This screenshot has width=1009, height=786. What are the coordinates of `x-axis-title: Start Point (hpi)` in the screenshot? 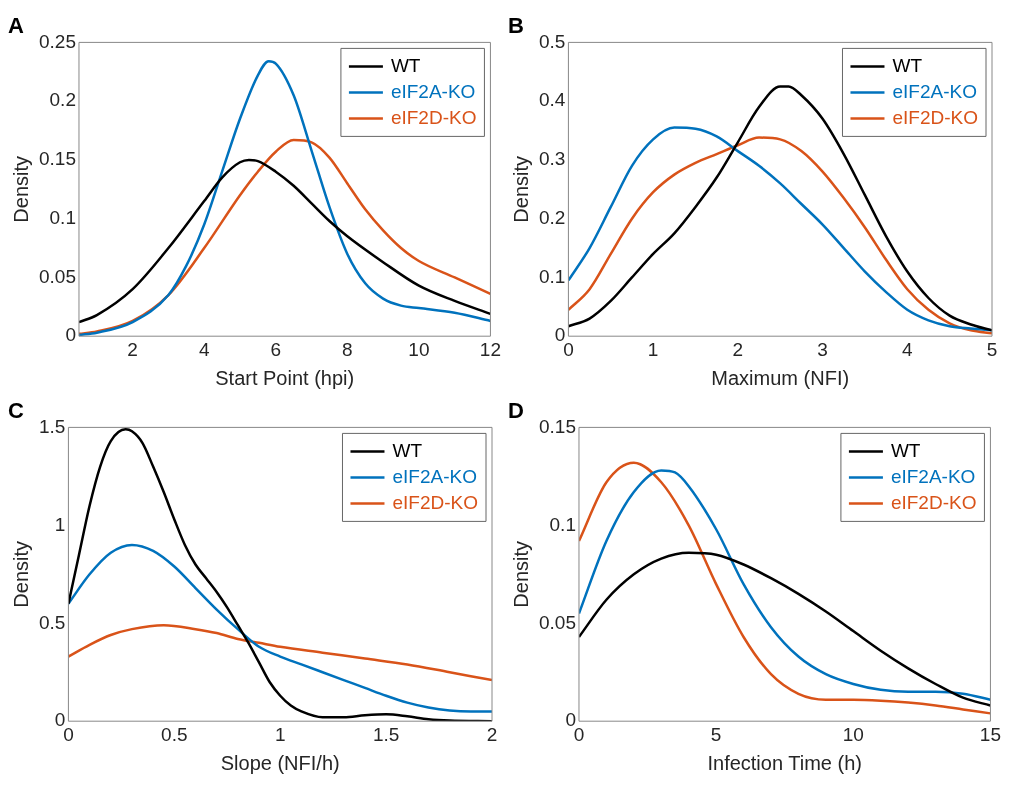 It's located at (285, 377).